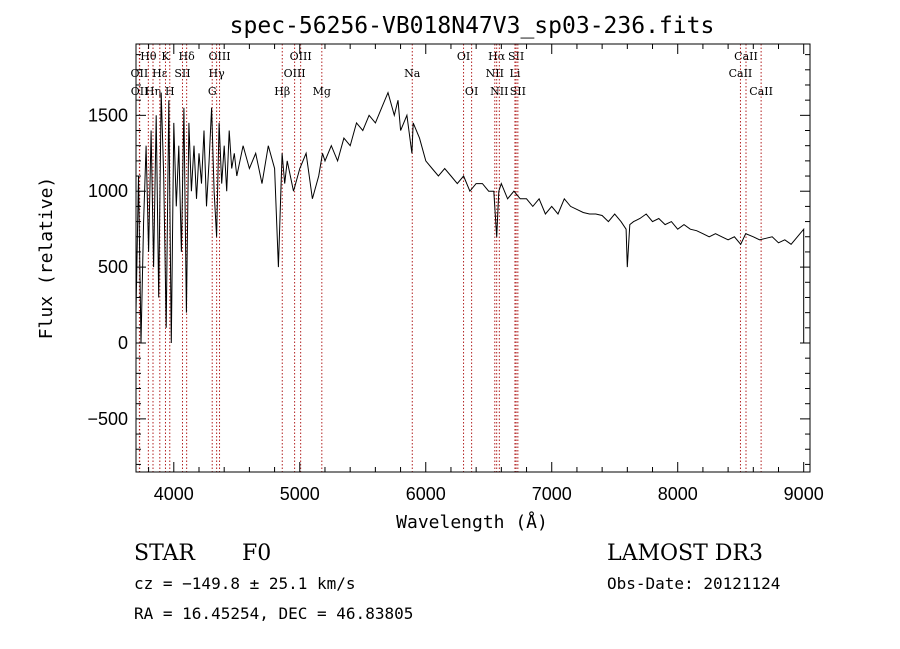  I want to click on redshift-velocity: cz = −149.8 ± 25.1 km/s, so click(245, 583).